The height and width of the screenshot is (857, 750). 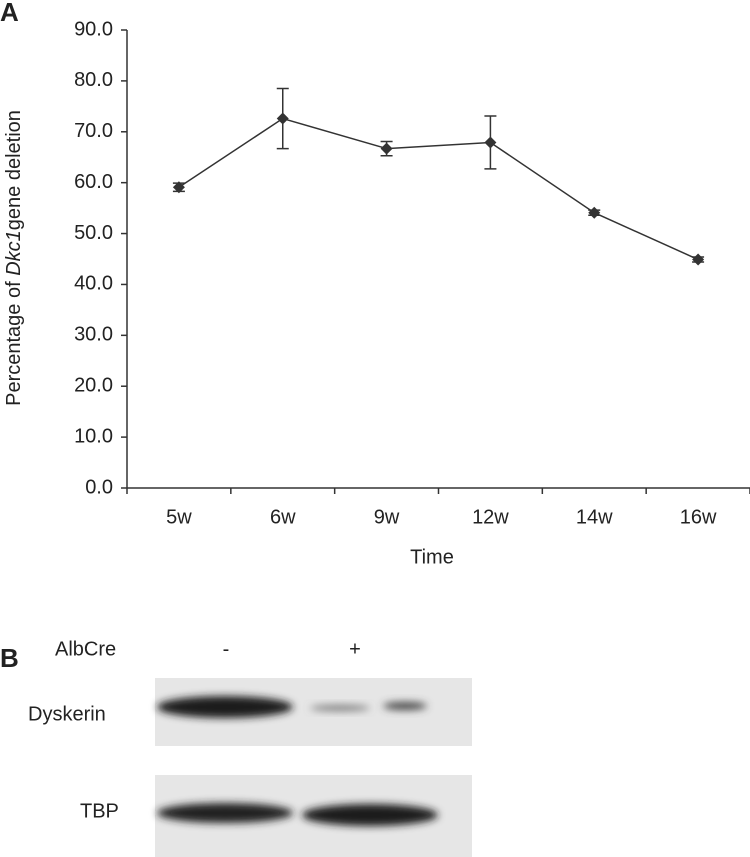 What do you see at coordinates (355, 649) in the screenshot?
I see `lane-label: +` at bounding box center [355, 649].